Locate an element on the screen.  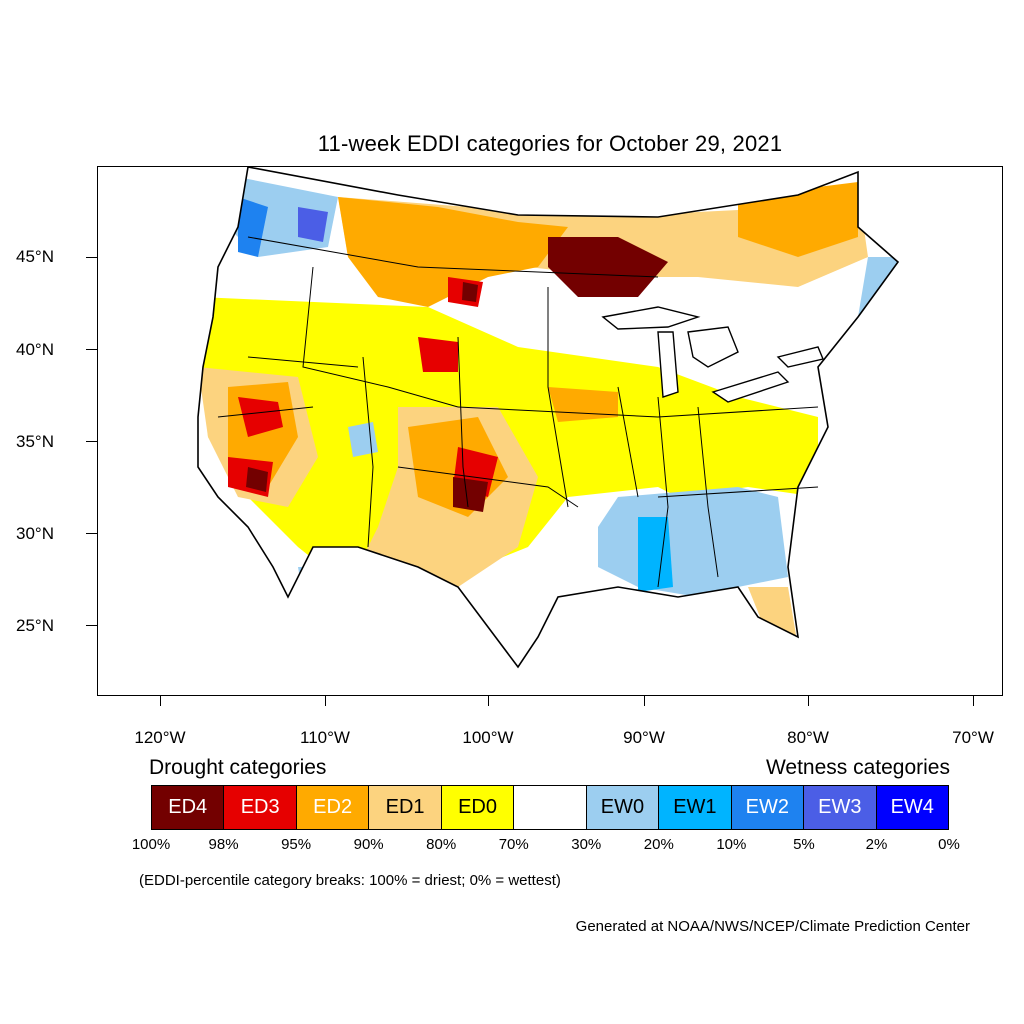
legend-box-ew0: EW0 is located at coordinates (623, 807).